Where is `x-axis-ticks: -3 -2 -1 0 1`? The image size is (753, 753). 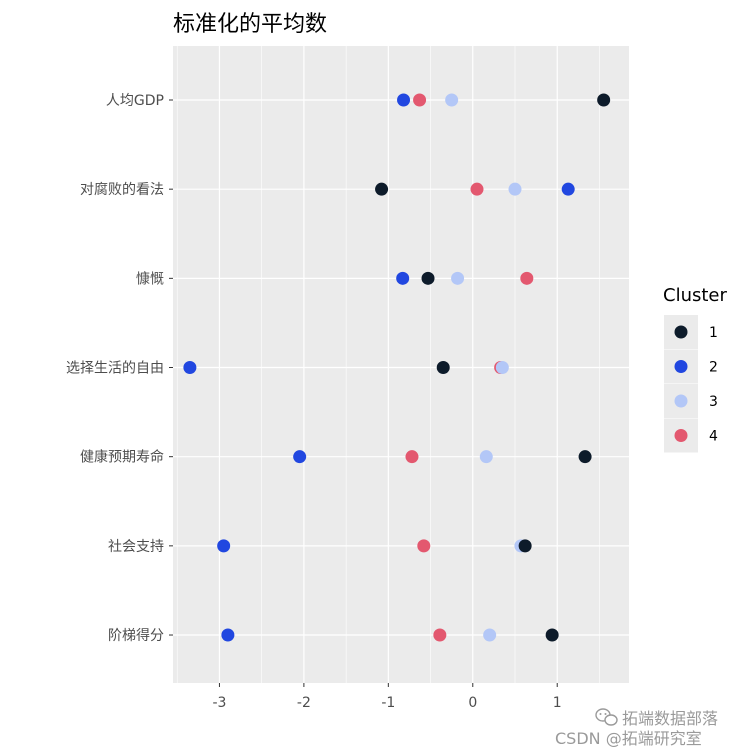
x-axis-ticks: -3 -2 -1 0 1 is located at coordinates (387, 697).